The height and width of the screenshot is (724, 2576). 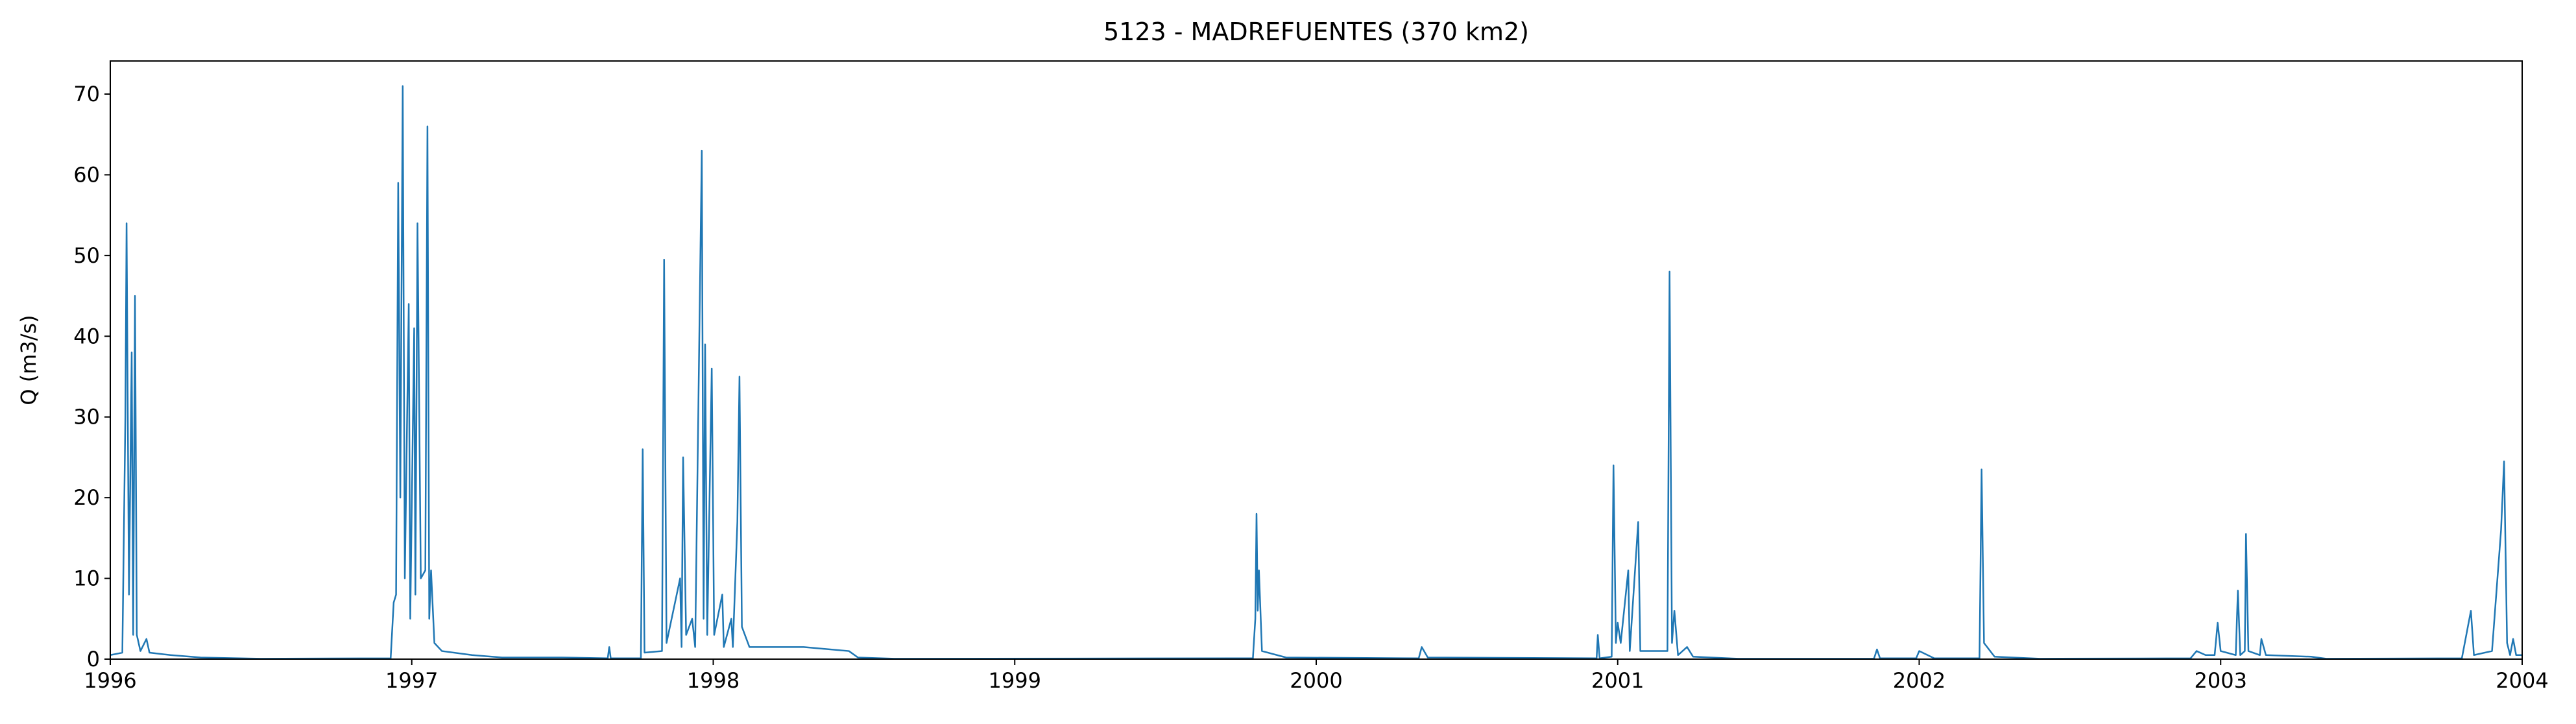 What do you see at coordinates (1919, 680) in the screenshot?
I see `x-tick-label: 2002` at bounding box center [1919, 680].